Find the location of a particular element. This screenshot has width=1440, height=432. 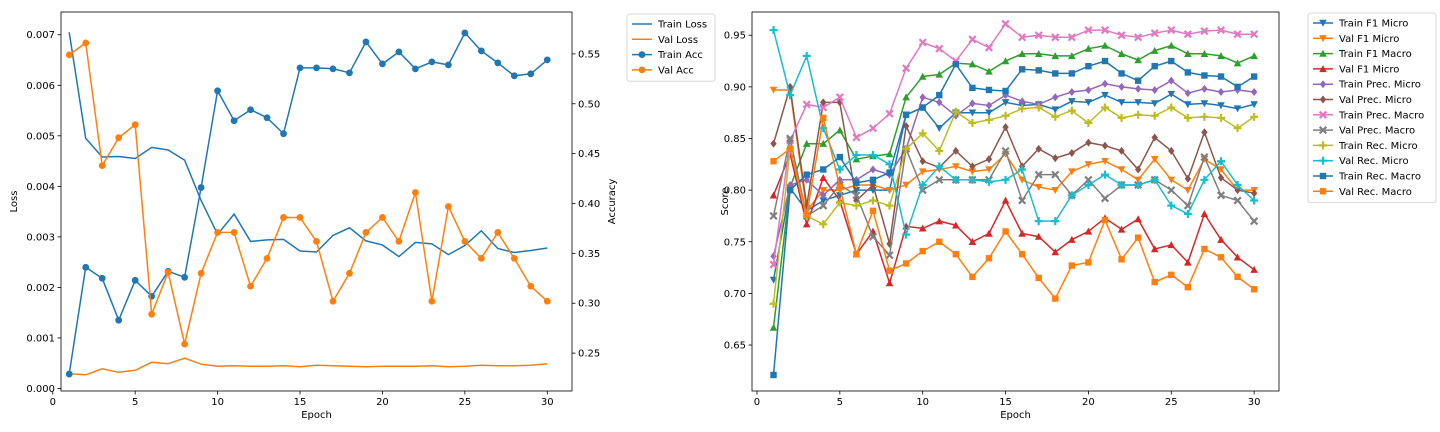

x-tick-label: 0 is located at coordinates (53, 402).